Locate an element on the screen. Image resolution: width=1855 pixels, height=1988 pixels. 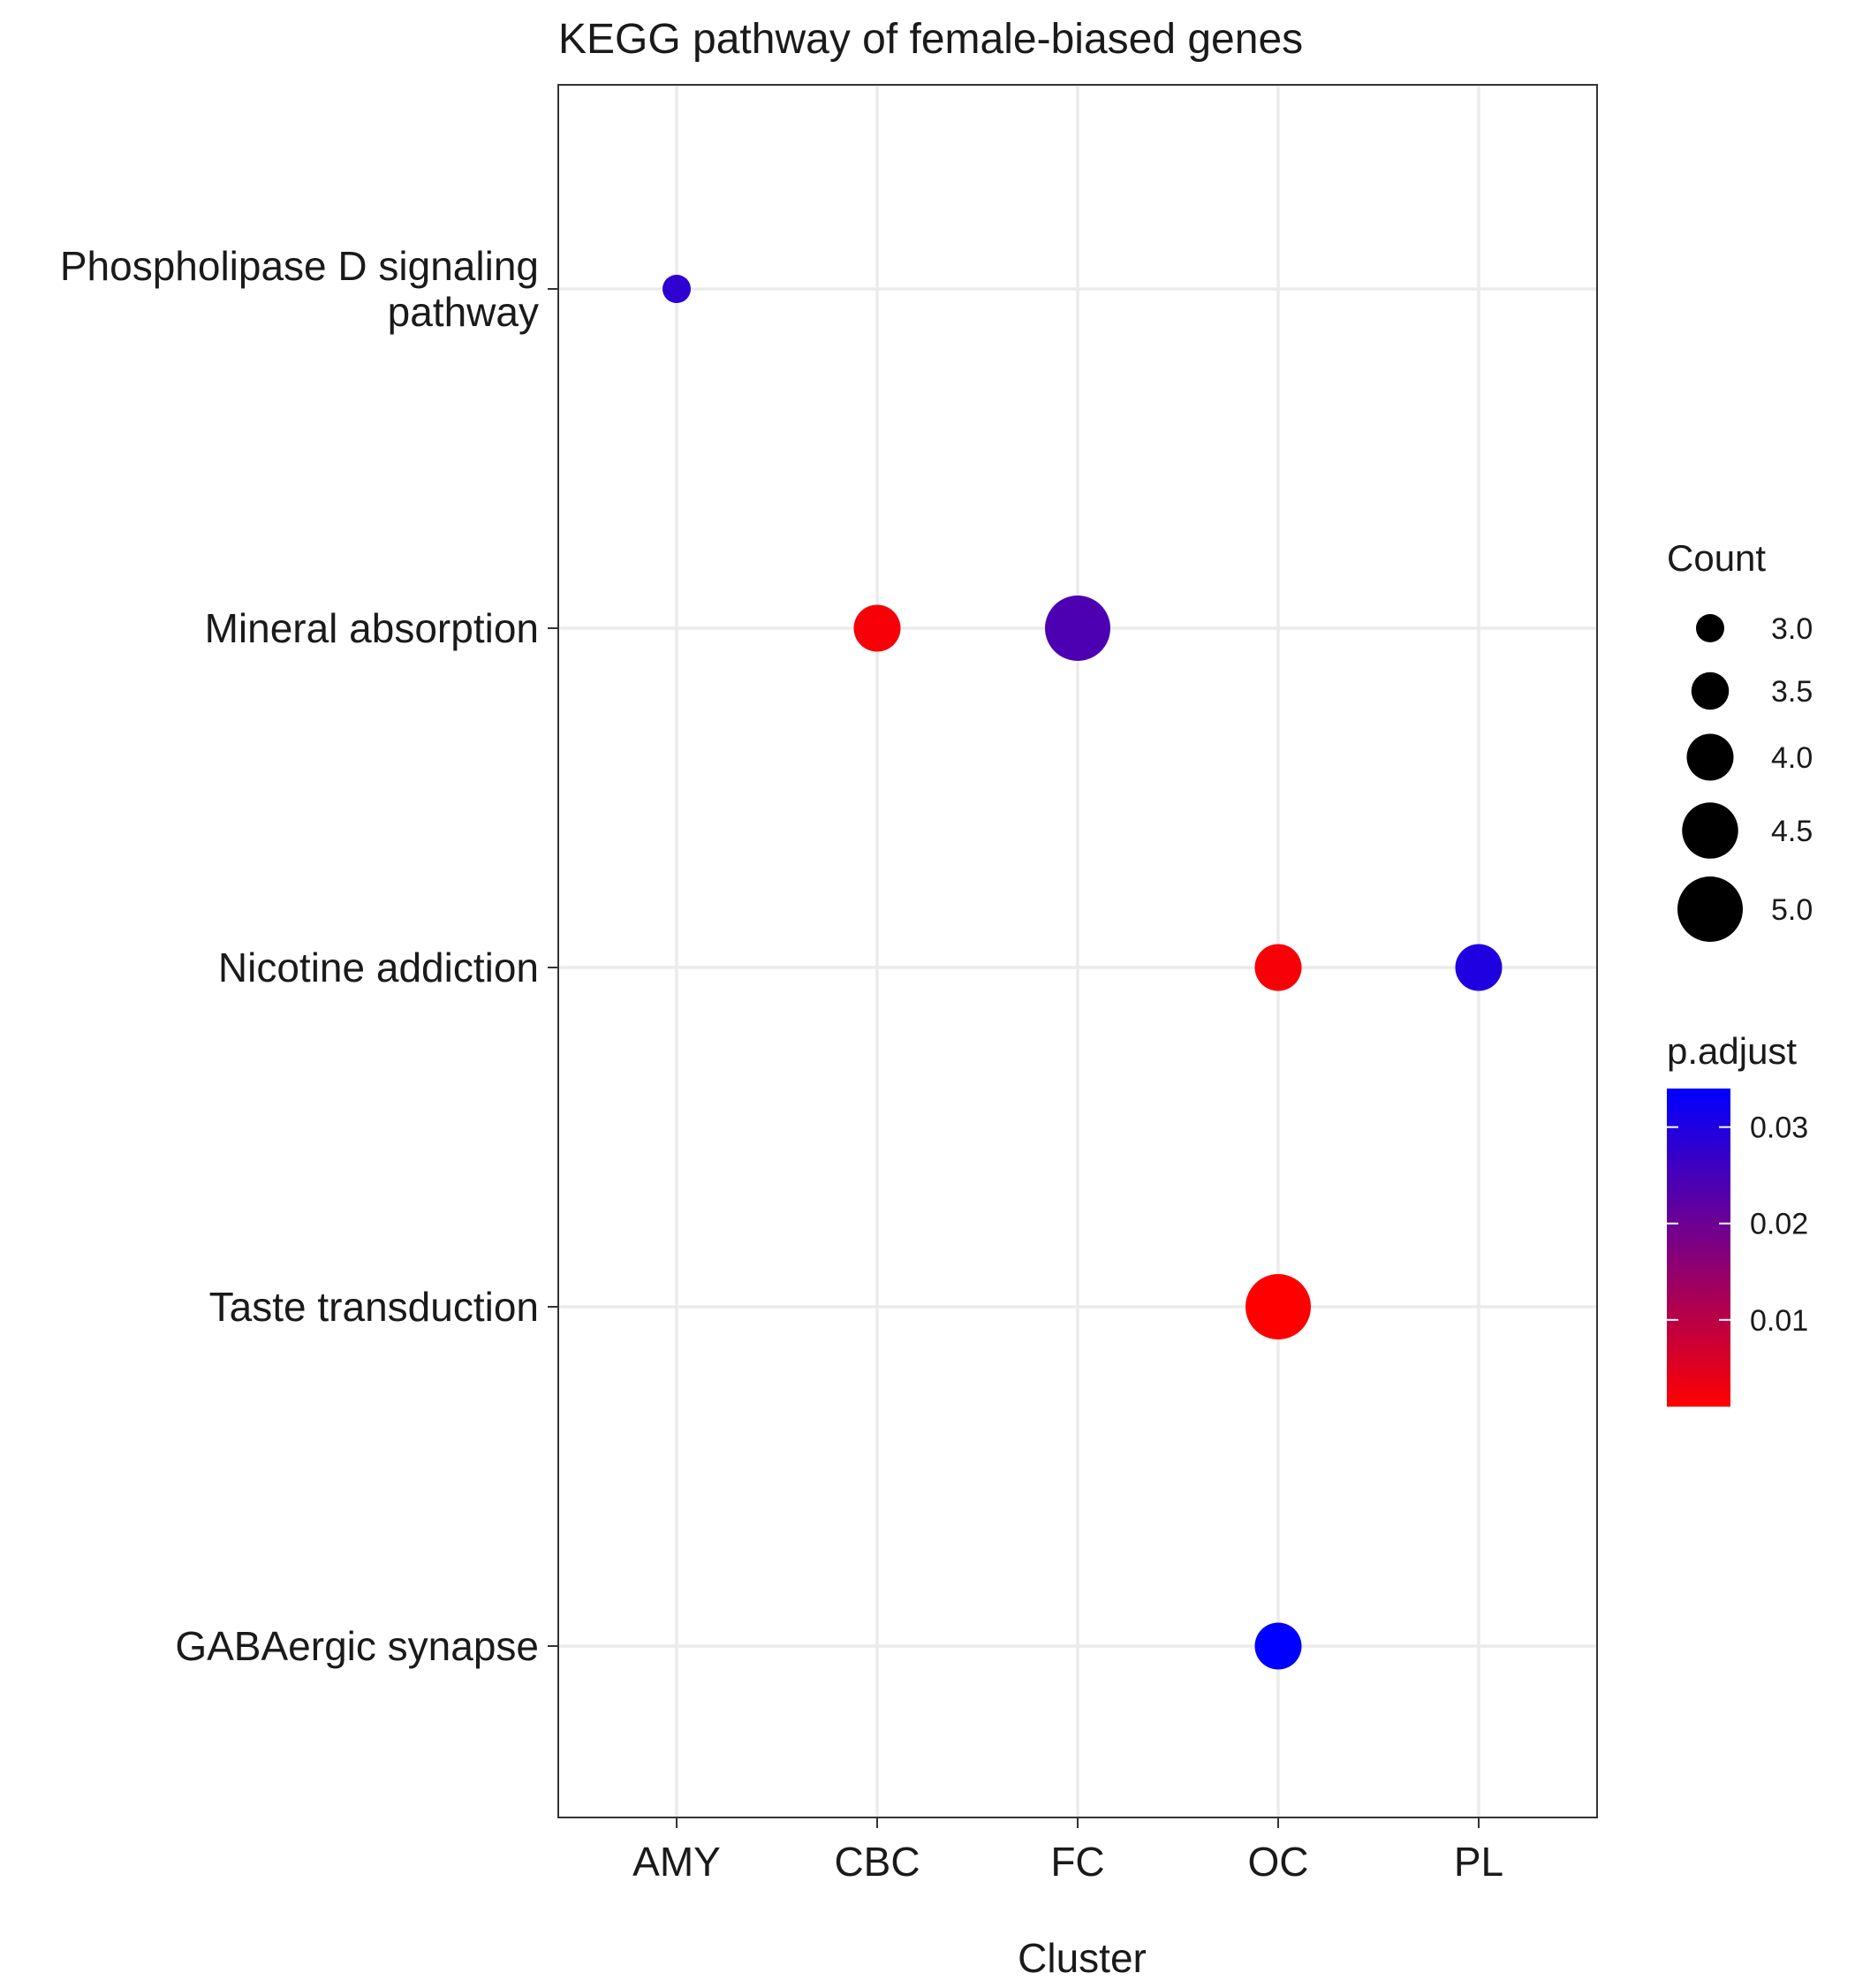
y-tick-label: Phospholipase D signaling pathway is located at coordinates (299, 289).